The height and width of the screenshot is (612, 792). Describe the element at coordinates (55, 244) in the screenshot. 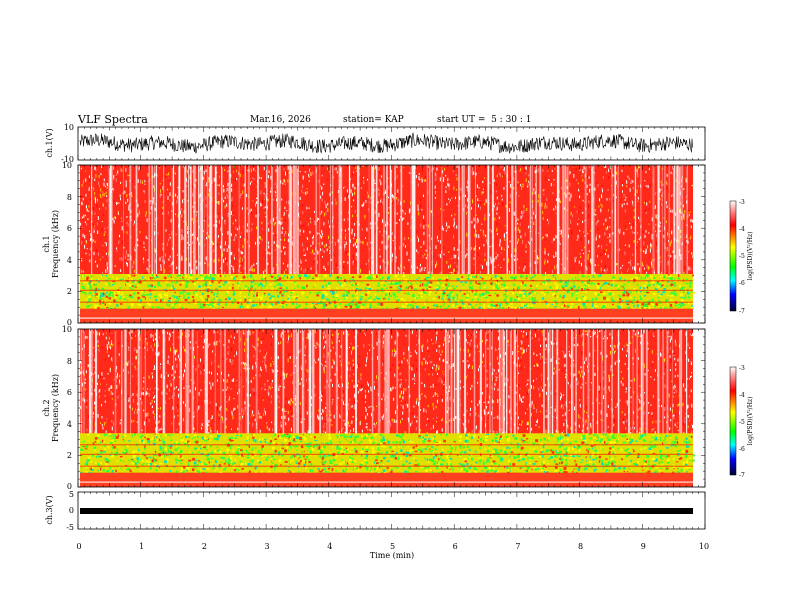

I see `ch1-spectrogram-ylabel-frequency: Frequency (kHz)` at that location.